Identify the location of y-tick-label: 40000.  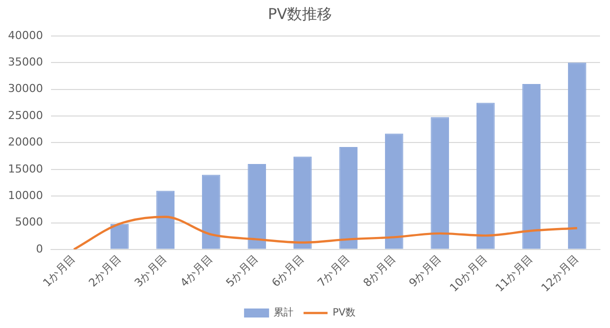
(25, 35).